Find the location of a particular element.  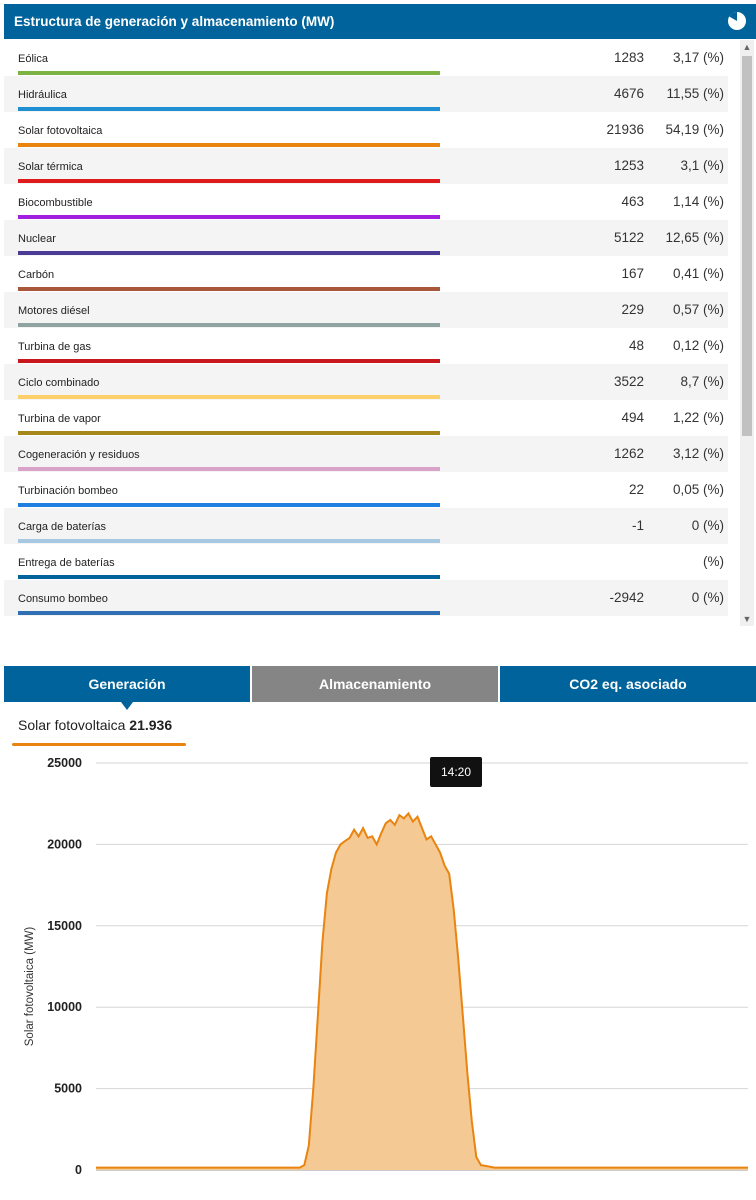

list-item: Eólica 1283 3,17 (%) is located at coordinates (366, 58).